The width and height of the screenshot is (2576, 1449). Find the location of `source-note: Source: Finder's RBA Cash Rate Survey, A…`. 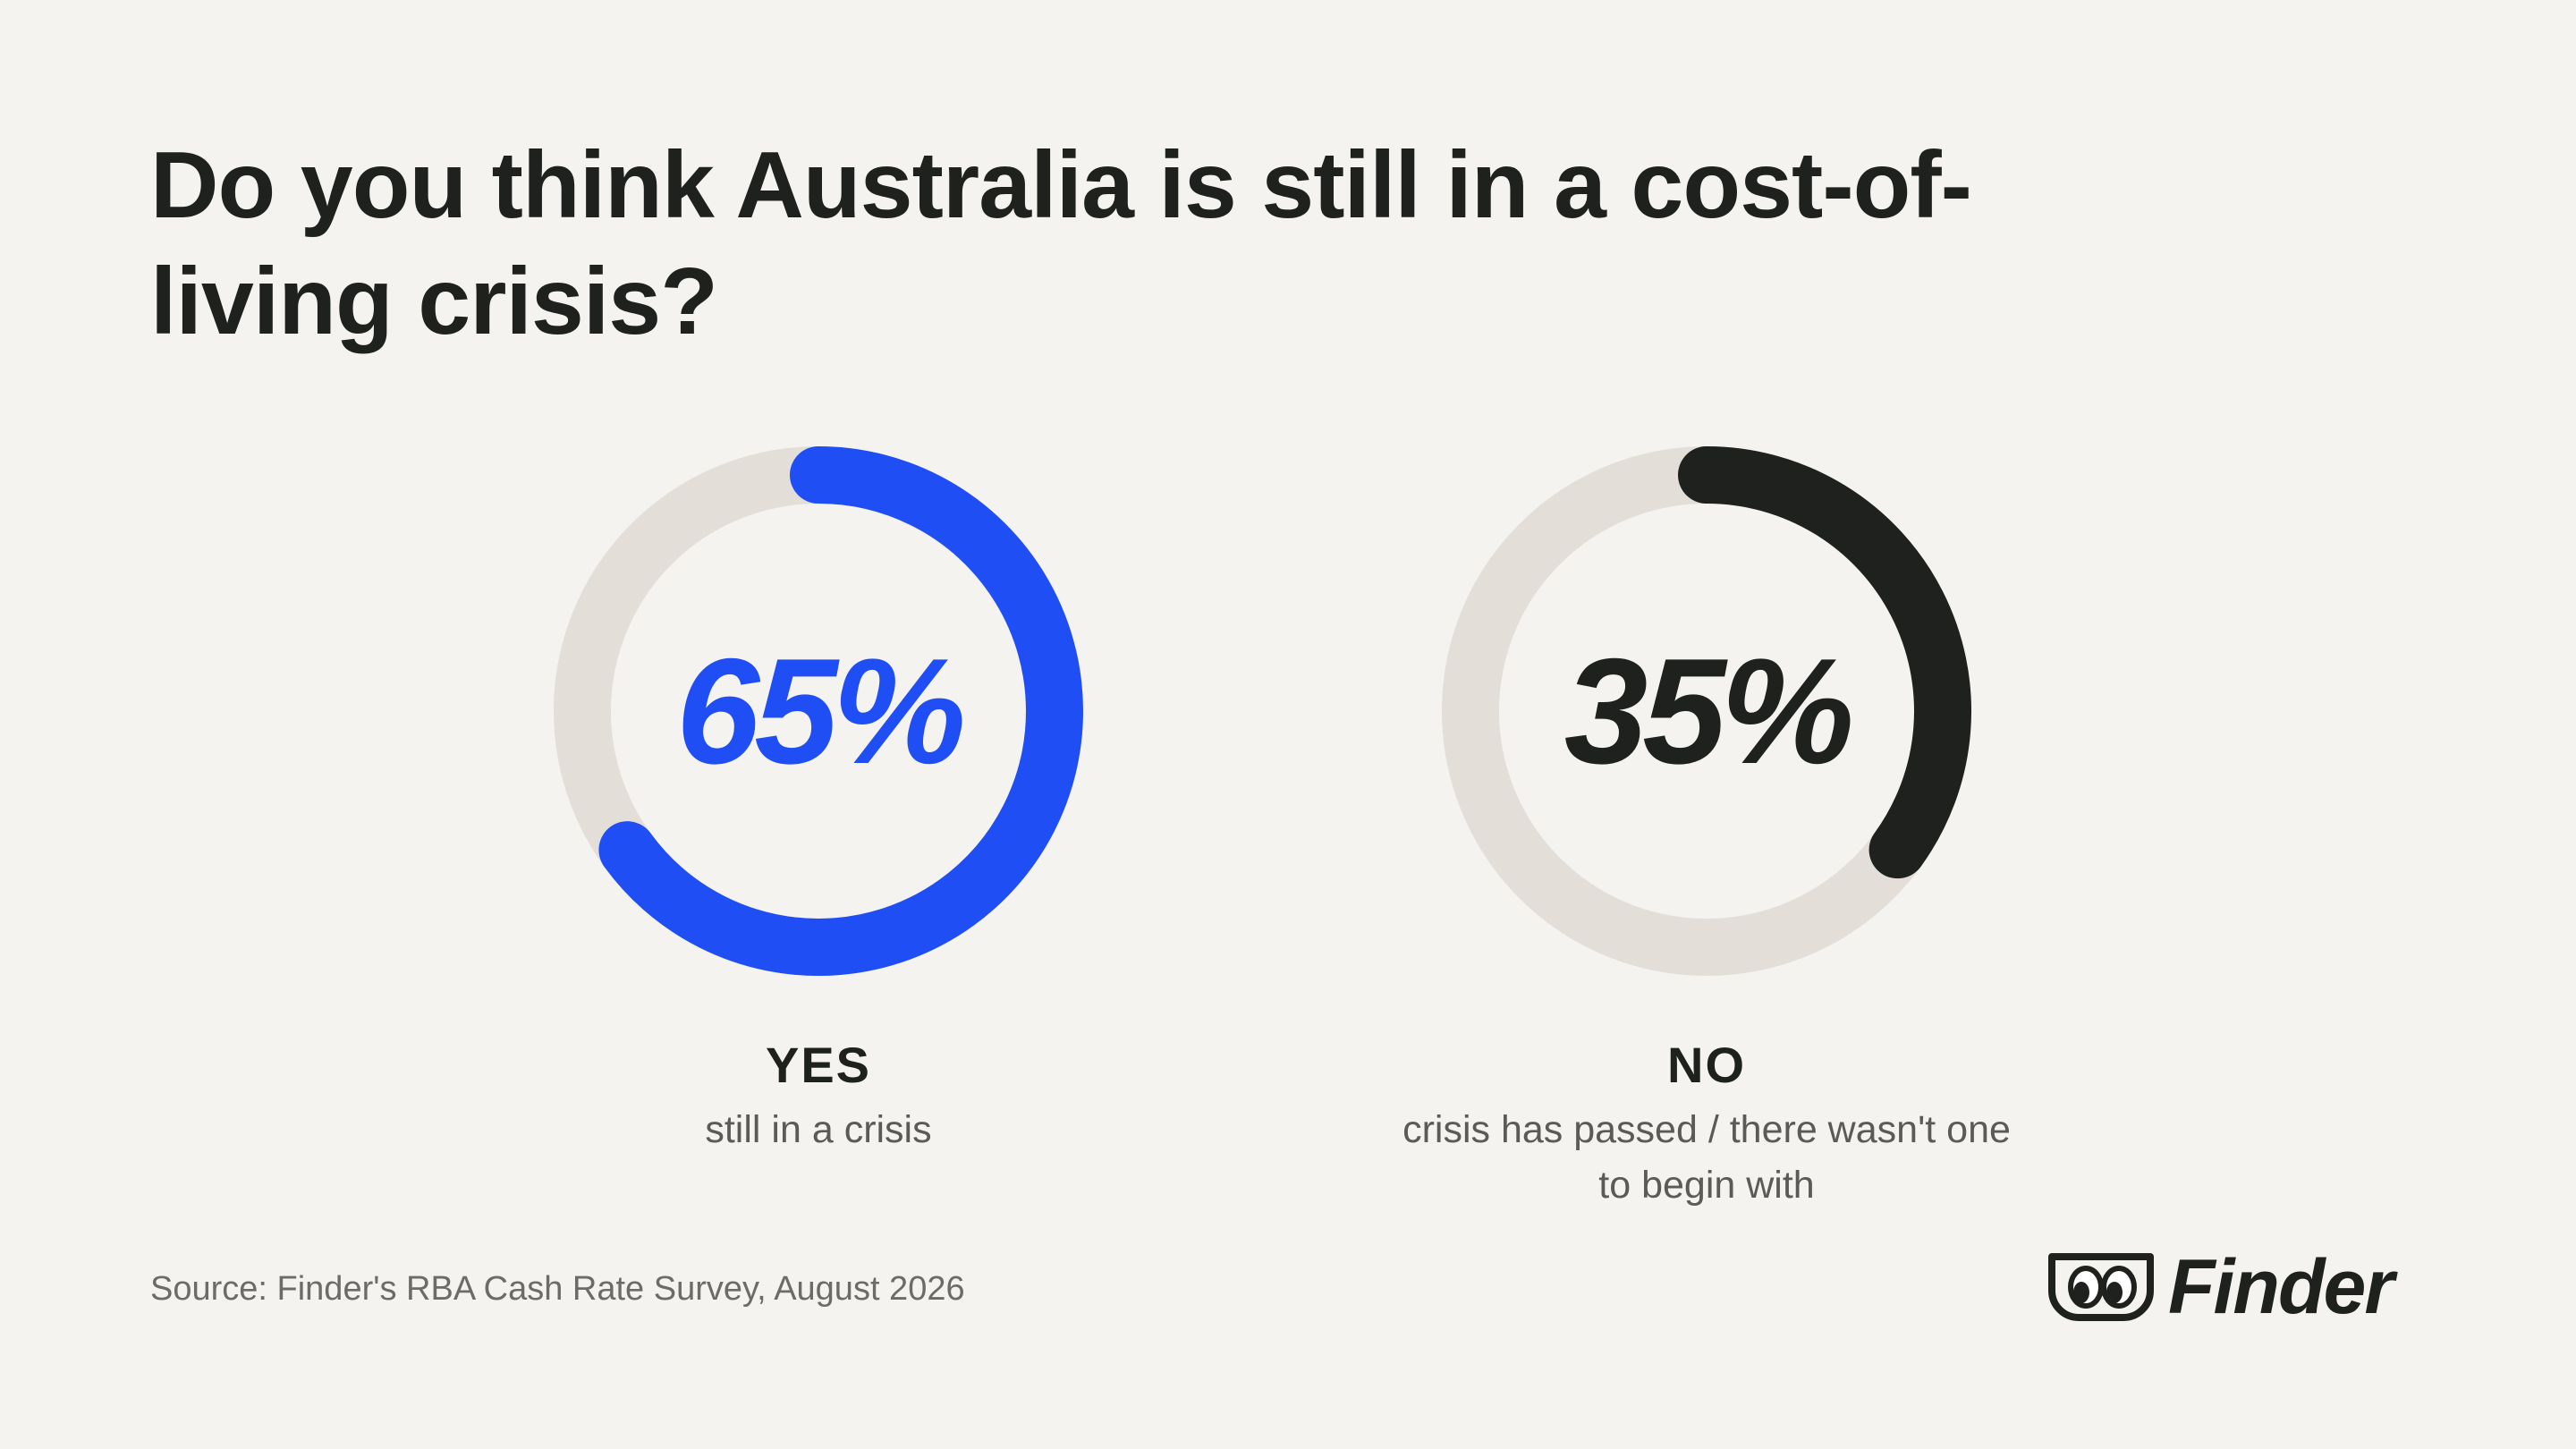

source-note: Source: Finder's RBA Cash Rate Survey, A… is located at coordinates (557, 1289).